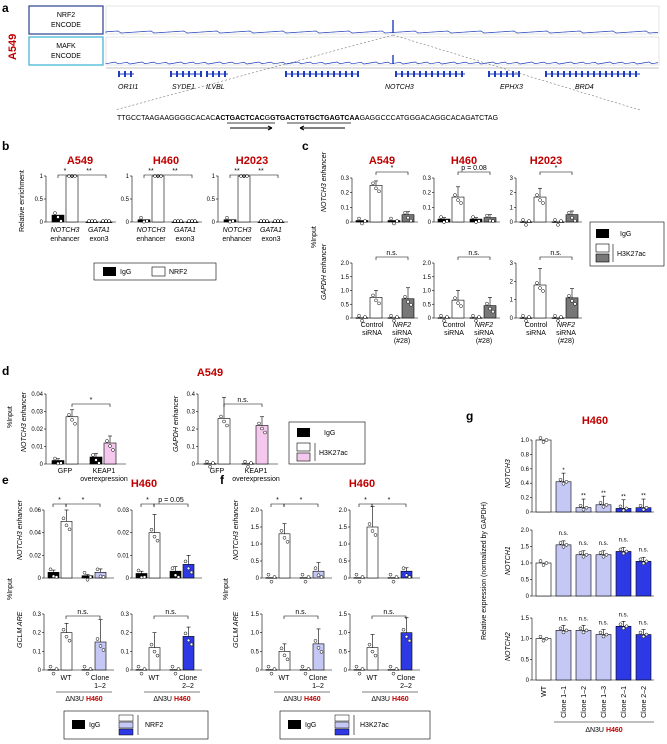 Image resolution: width=667 pixels, height=744 pixels. I want to click on x-category-label: NOTCH3, so click(65, 230).